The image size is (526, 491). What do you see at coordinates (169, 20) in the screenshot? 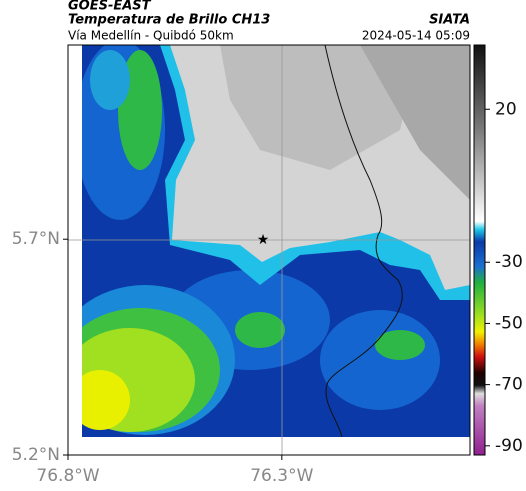
I see `subtitle: Temperatura de Brillo CH13` at bounding box center [169, 20].